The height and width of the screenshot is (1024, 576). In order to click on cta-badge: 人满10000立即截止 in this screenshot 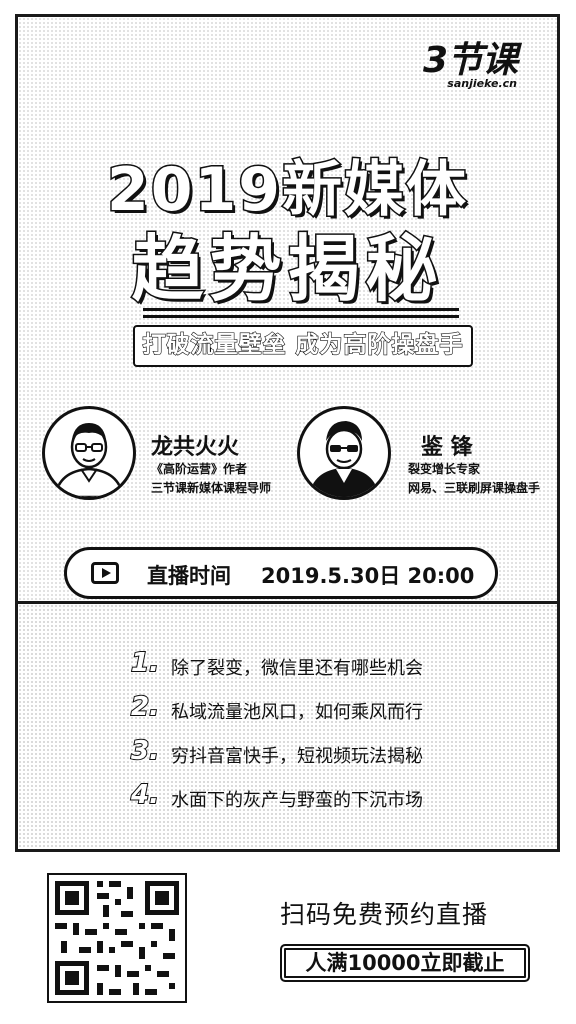, I will do `click(405, 963)`.